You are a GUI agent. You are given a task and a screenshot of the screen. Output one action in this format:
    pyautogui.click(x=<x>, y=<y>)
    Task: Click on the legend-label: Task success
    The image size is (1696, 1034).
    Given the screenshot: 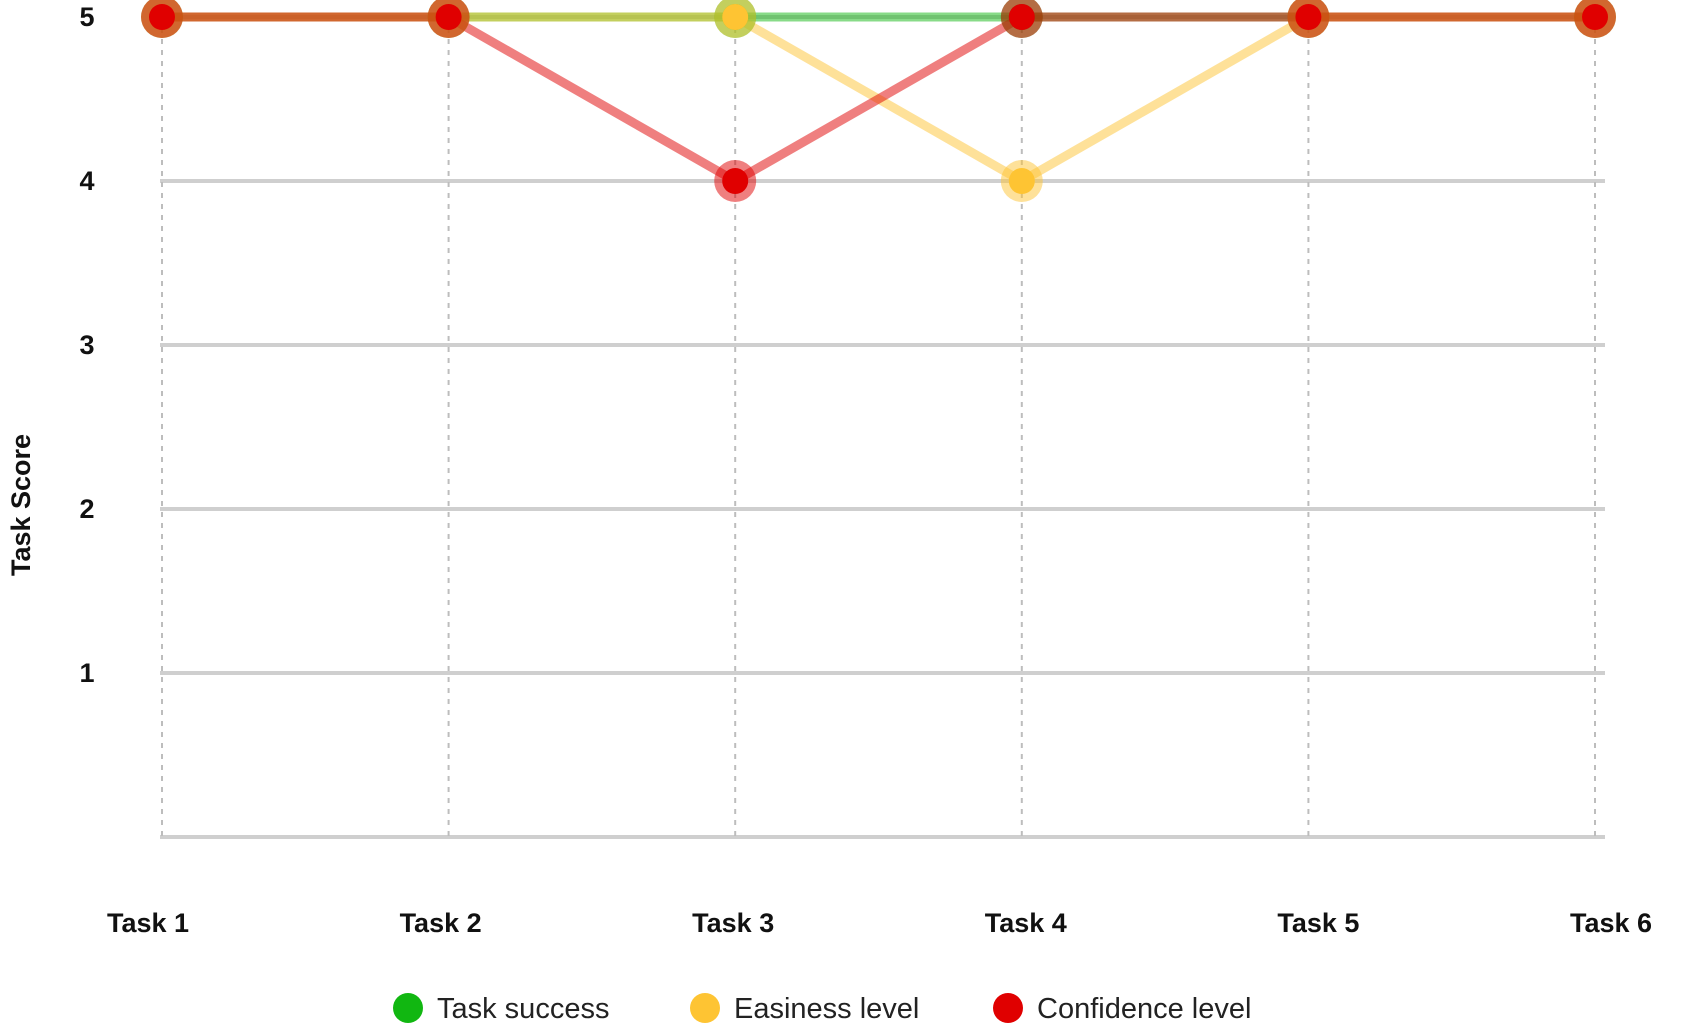 What is the action you would take?
    pyautogui.click(x=523, y=1009)
    